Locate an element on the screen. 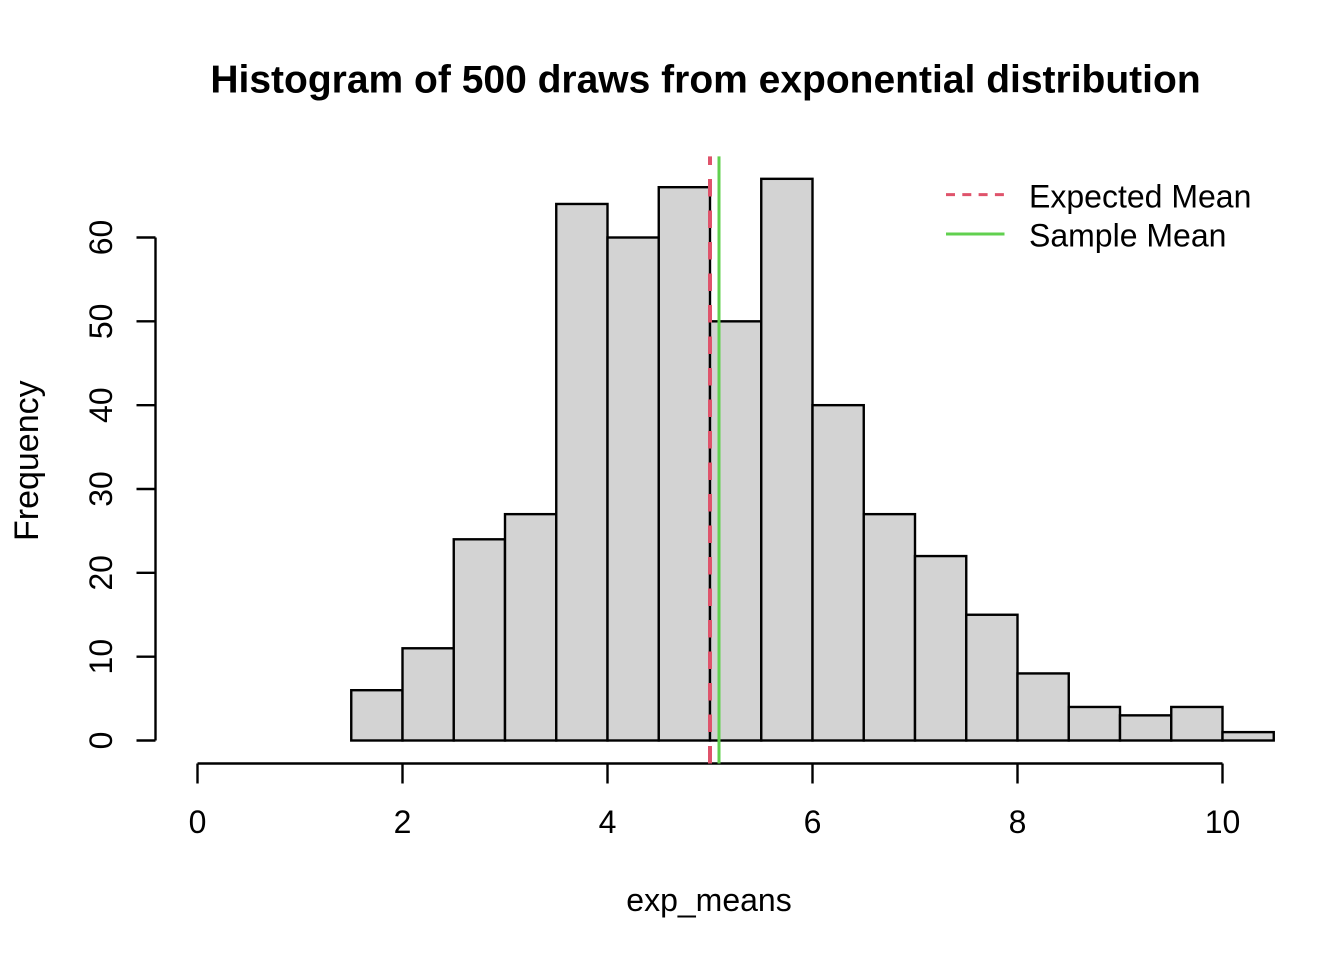  svg-text: Expected Mean is located at coordinates (1140, 197).